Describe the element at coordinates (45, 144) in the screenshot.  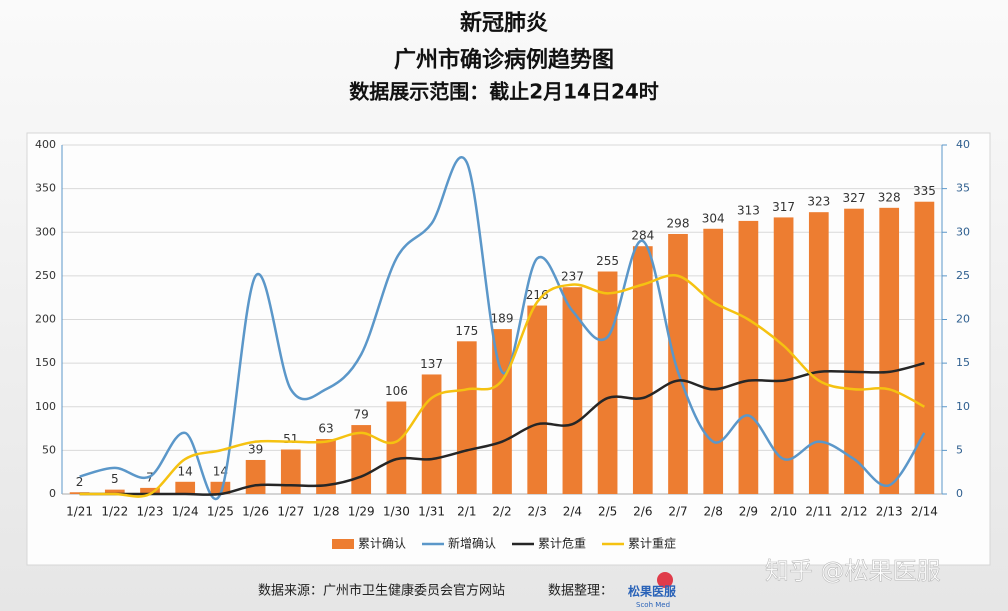
I see `y-tick-label: 400` at that location.